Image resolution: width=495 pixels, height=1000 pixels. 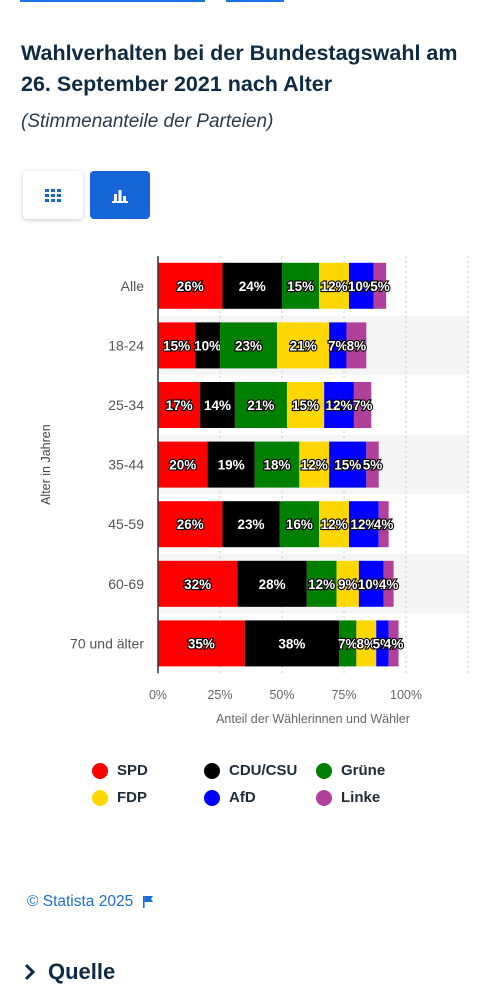 I want to click on category-label: Alle, so click(x=133, y=286).